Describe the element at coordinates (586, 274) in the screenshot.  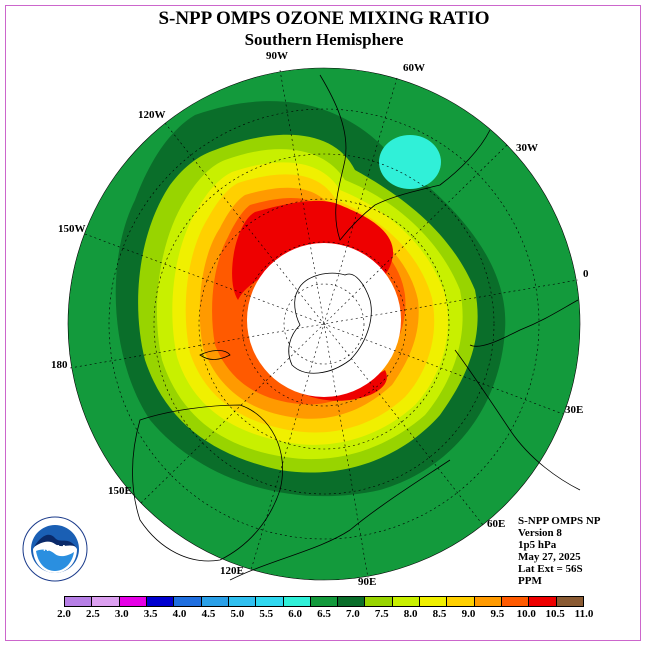
I see `lon-label-0: 0` at that location.